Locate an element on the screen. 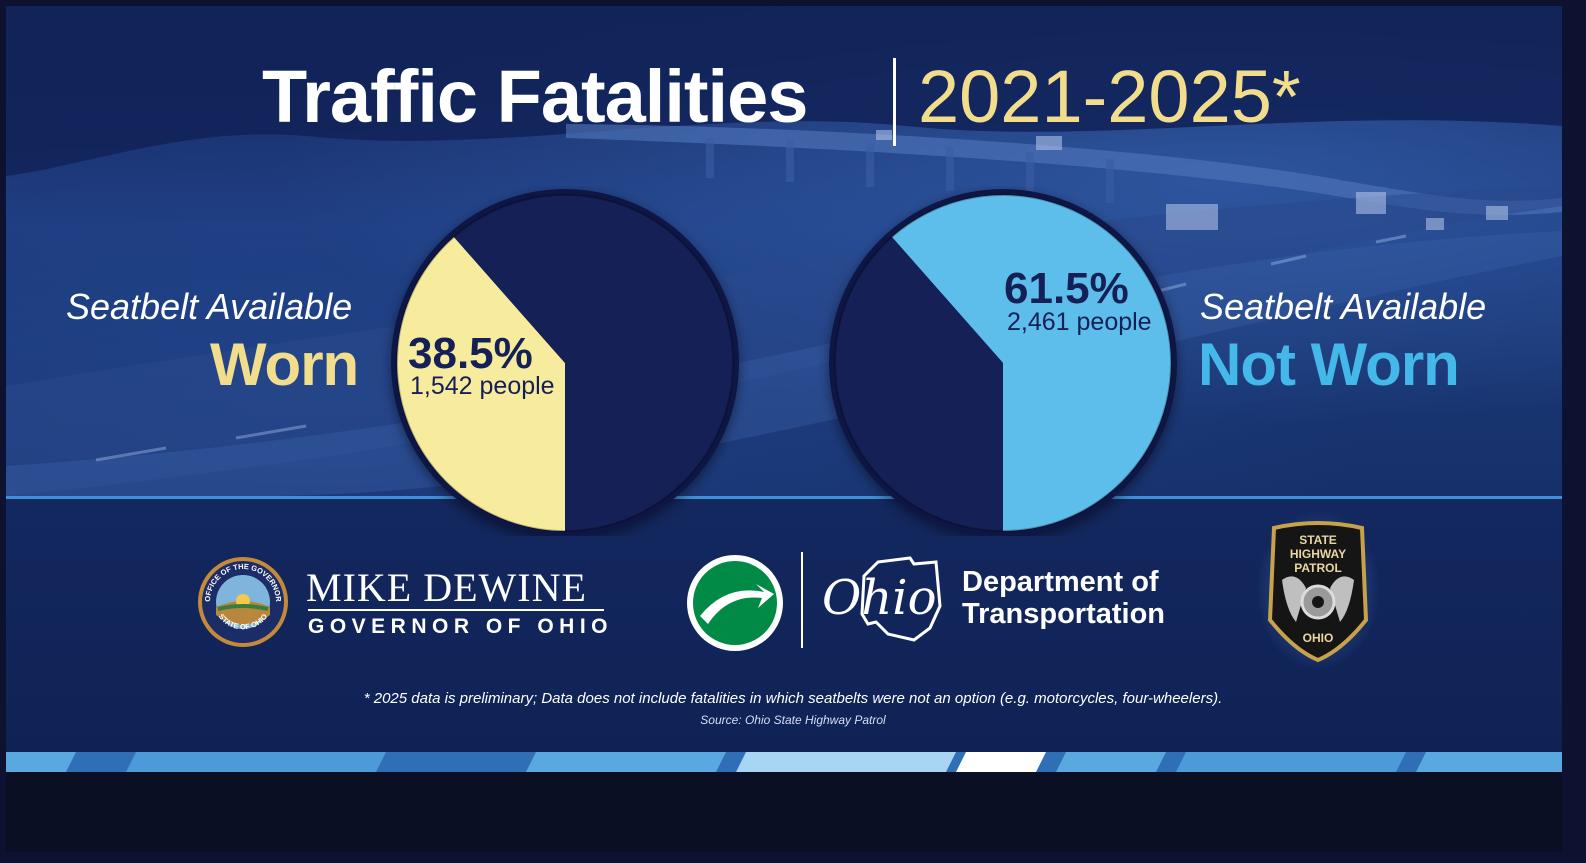 The image size is (1586, 863). badge-line3: PATROL is located at coordinates (1318, 568).